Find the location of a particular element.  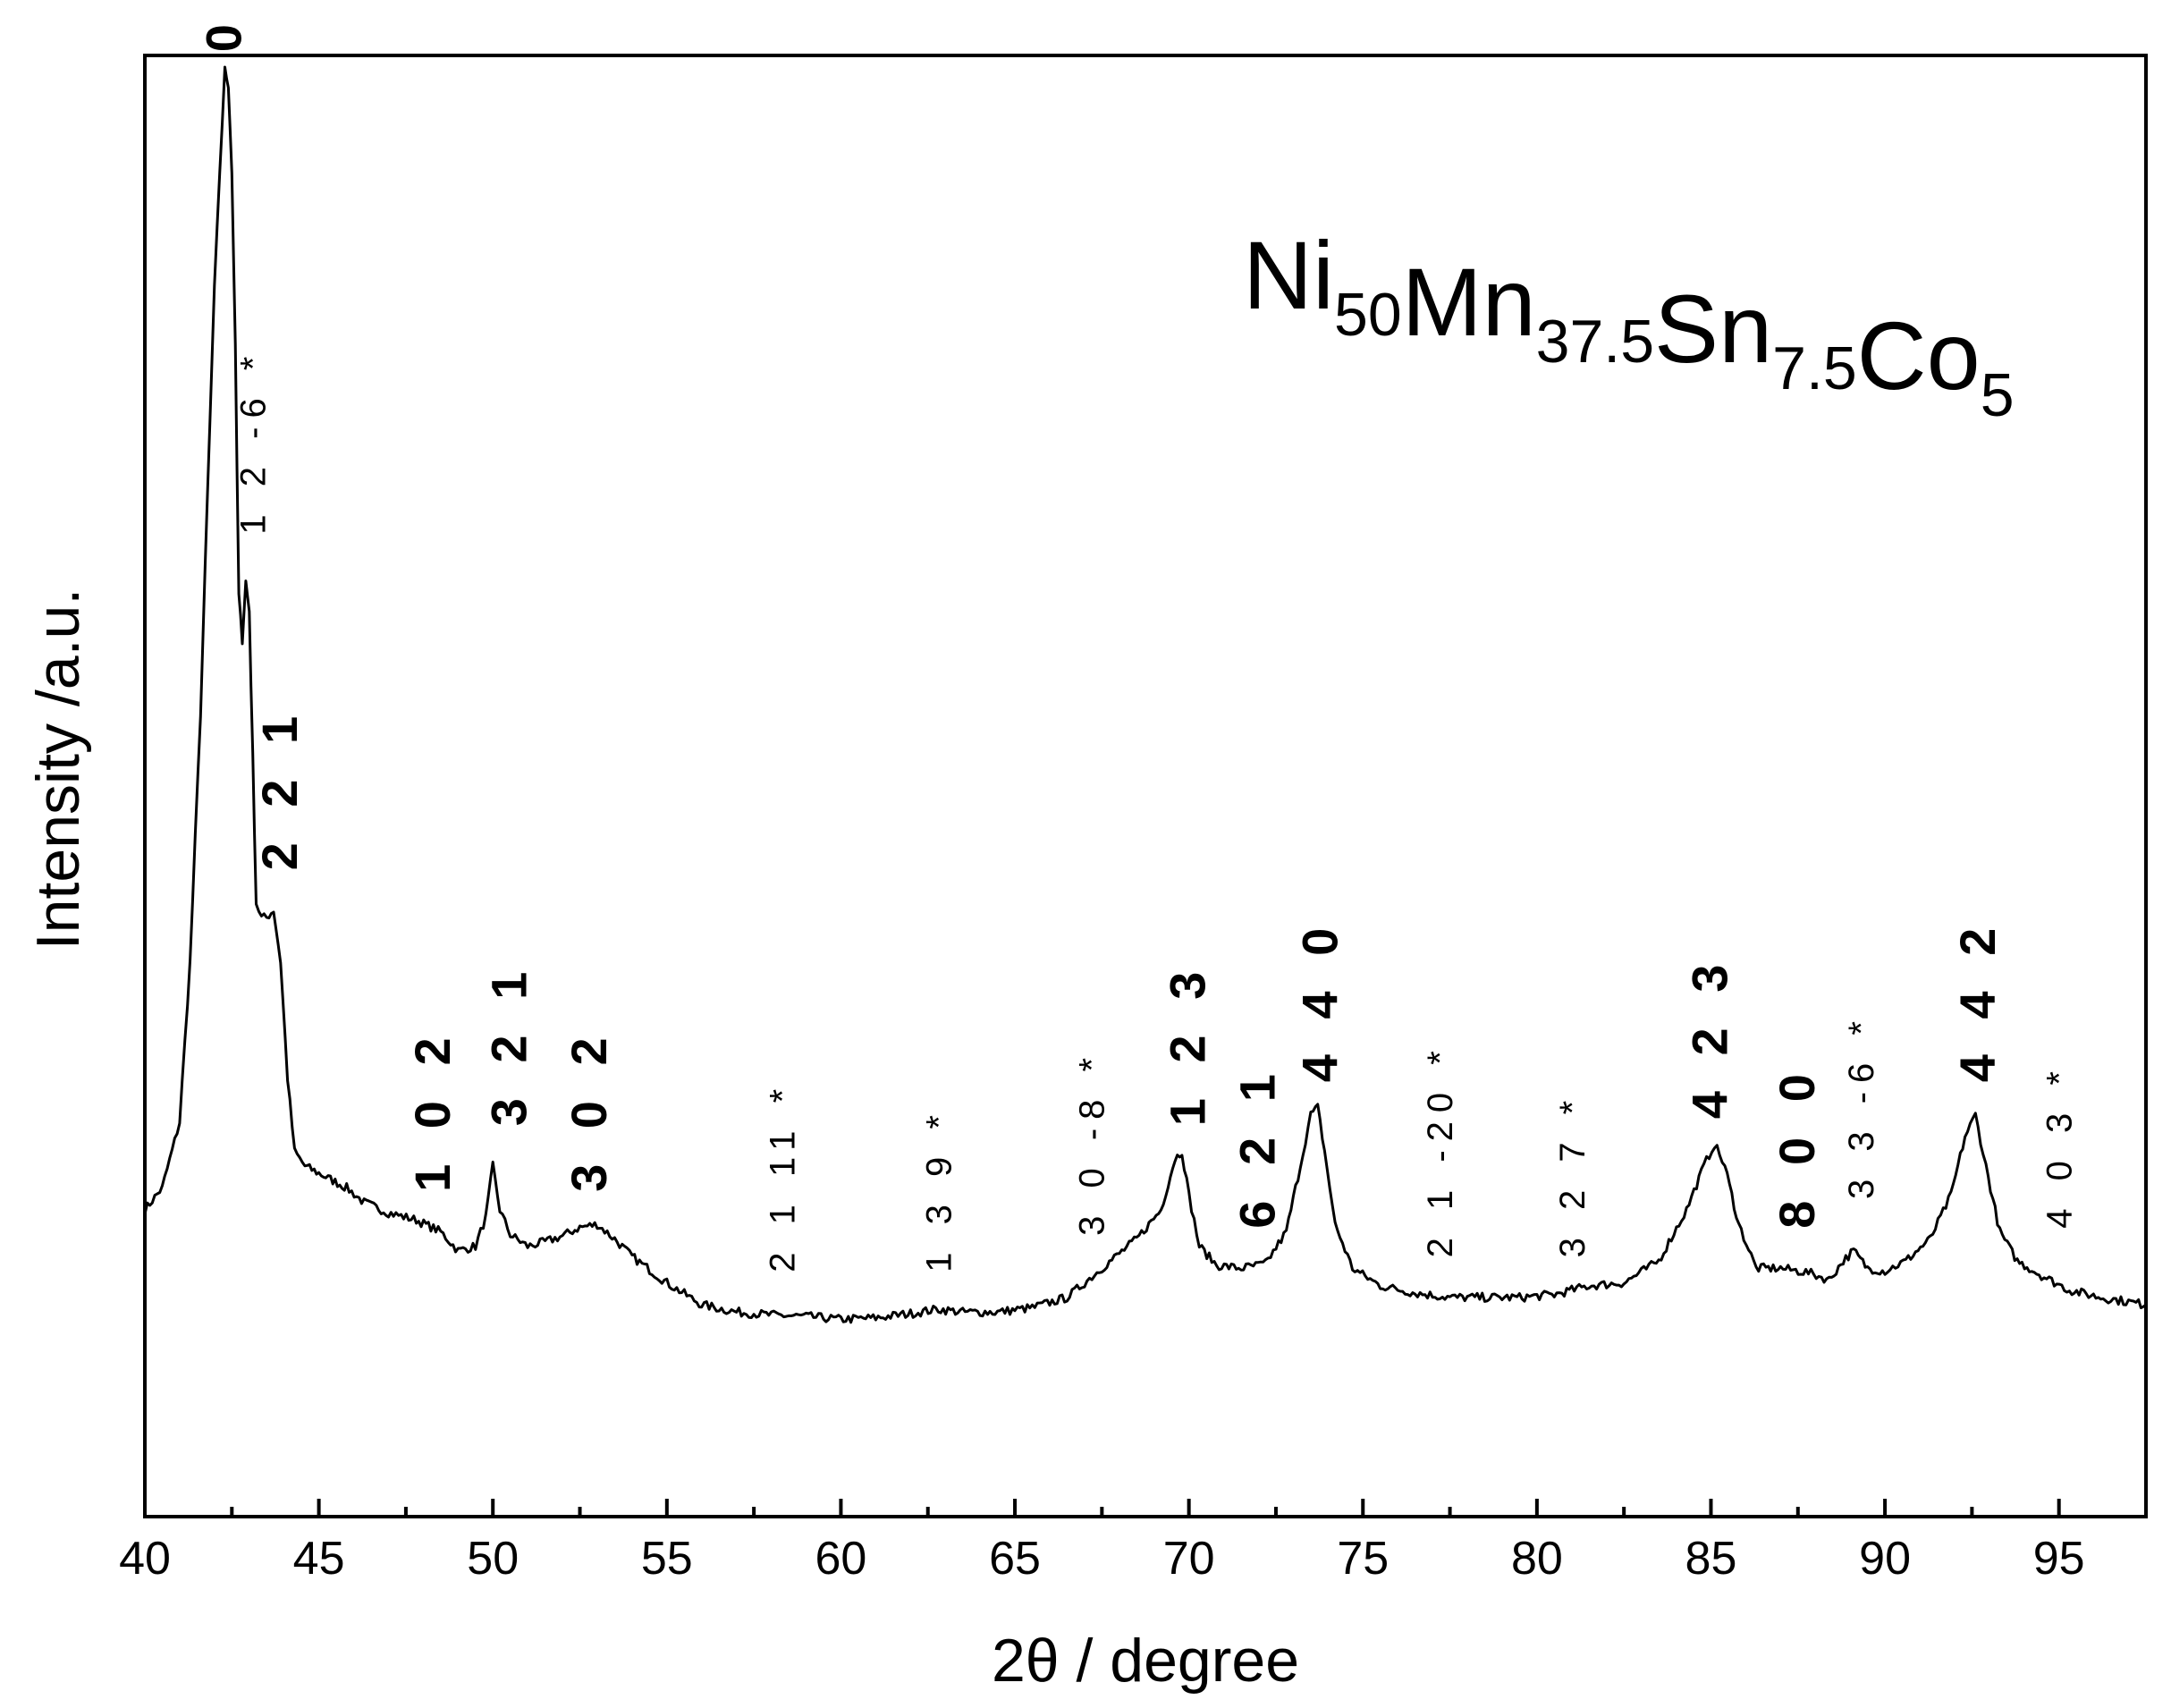

peak-label: 1 2 -6 * is located at coordinates (254, 441).